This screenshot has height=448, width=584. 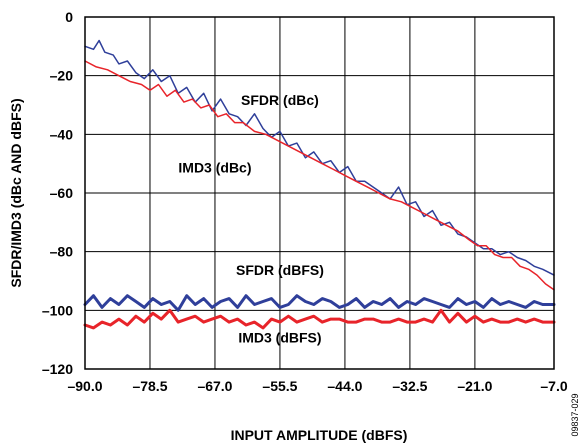 I want to click on x-tick-label: –55.5, so click(x=279, y=386).